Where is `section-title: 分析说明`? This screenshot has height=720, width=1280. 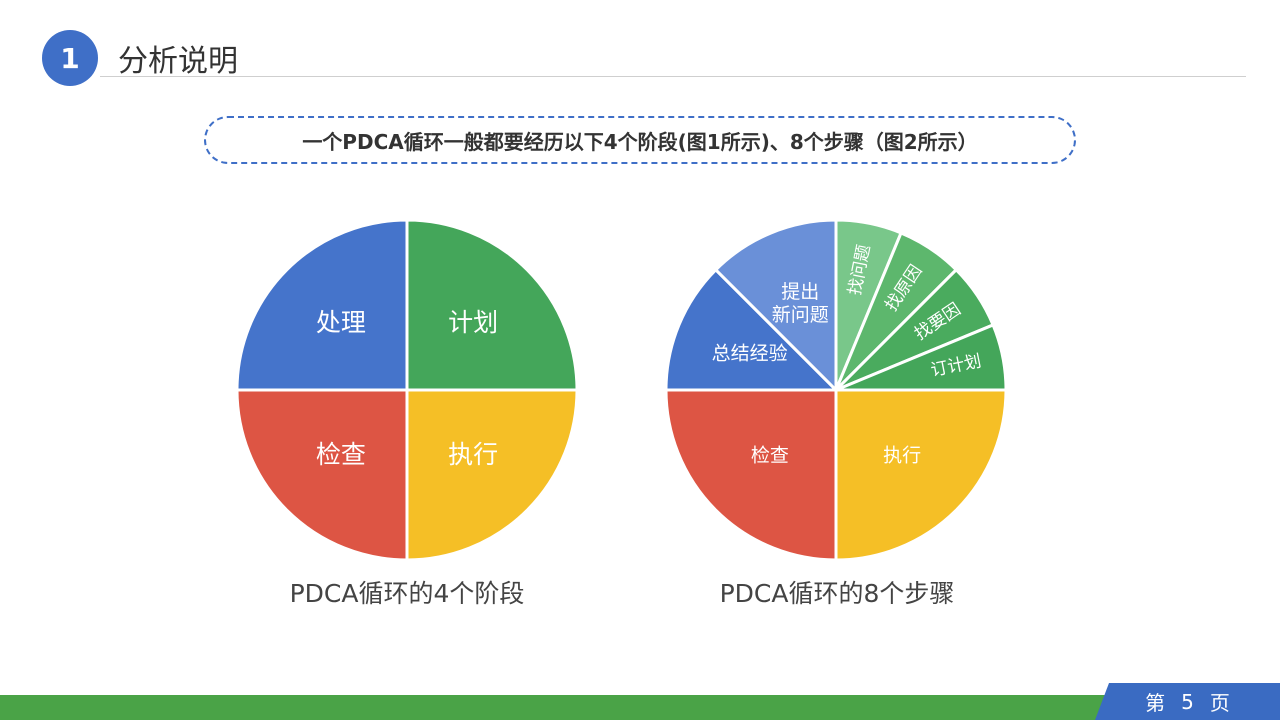
section-title: 分析说明 is located at coordinates (178, 61).